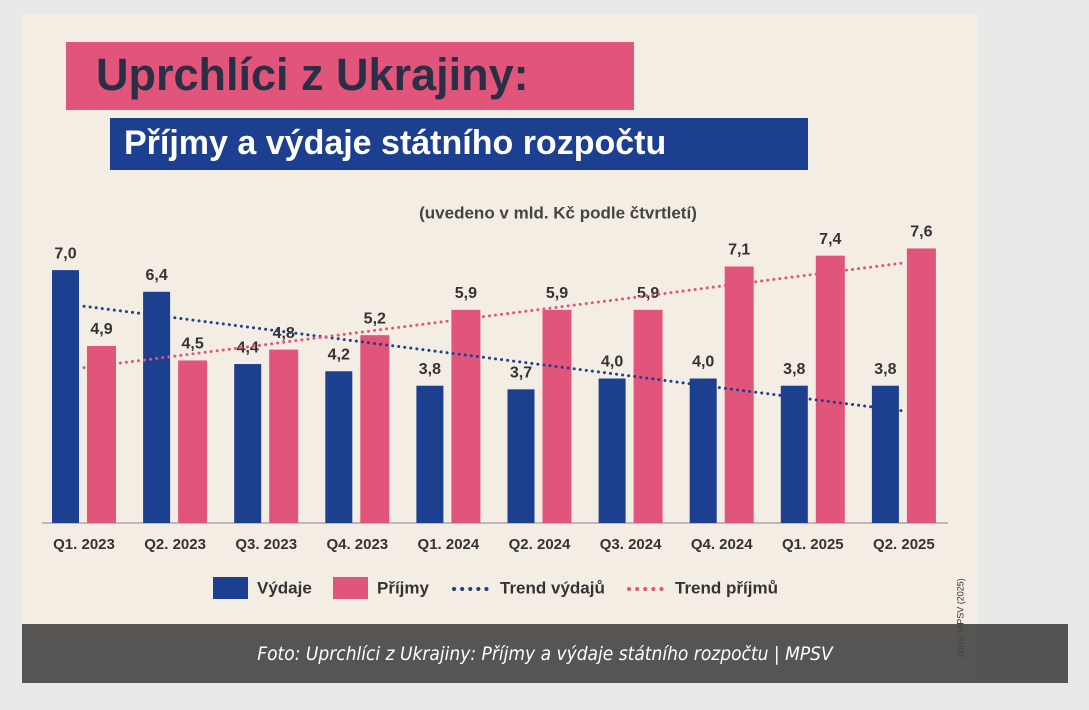  What do you see at coordinates (339, 354) in the screenshot?
I see `value-label: 4,2` at bounding box center [339, 354].